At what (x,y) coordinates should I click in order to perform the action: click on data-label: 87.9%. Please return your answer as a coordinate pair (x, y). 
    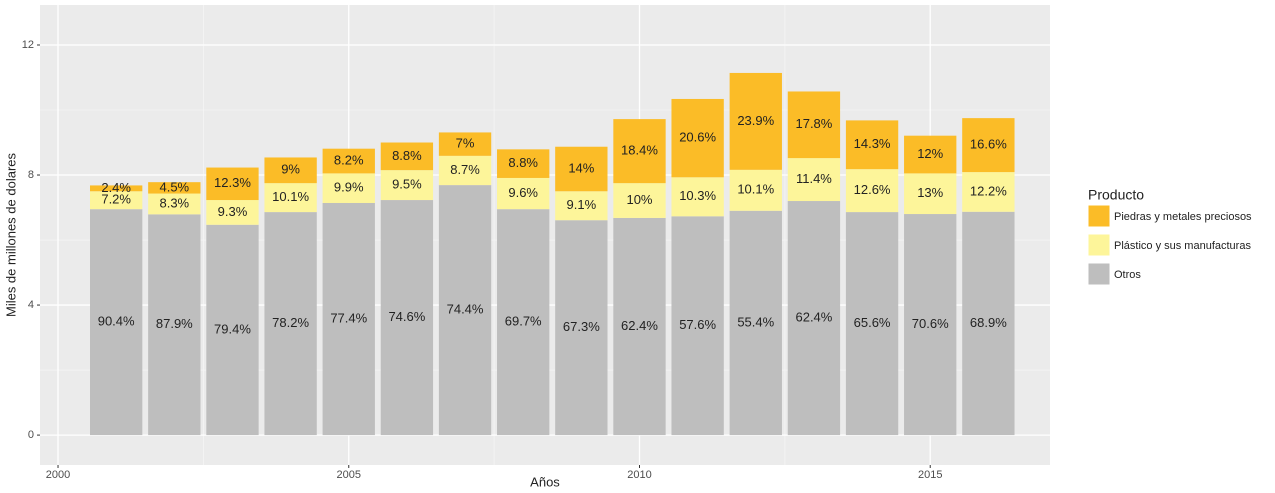
    Looking at the image, I should click on (174, 323).